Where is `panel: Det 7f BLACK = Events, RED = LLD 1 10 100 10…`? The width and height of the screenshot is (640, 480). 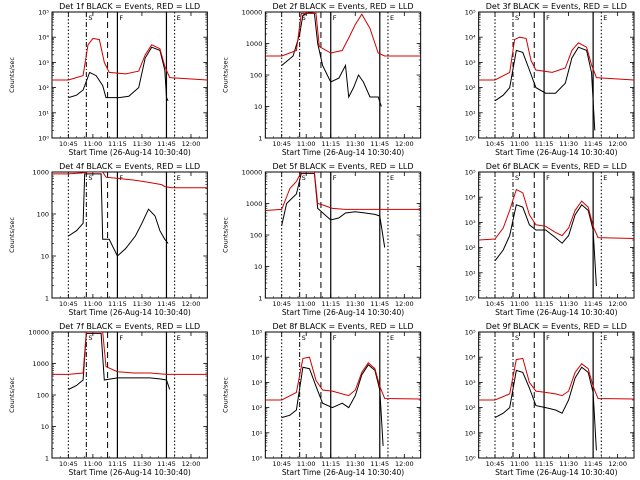 panel: Det 7f BLACK = Events, RED = LLD 1 10 100 10… is located at coordinates (108, 399).